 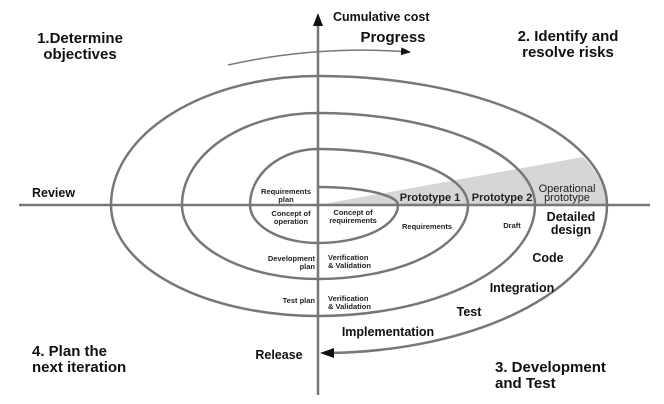 What do you see at coordinates (292, 262) in the screenshot?
I see `development-plan-label: Development plan` at bounding box center [292, 262].